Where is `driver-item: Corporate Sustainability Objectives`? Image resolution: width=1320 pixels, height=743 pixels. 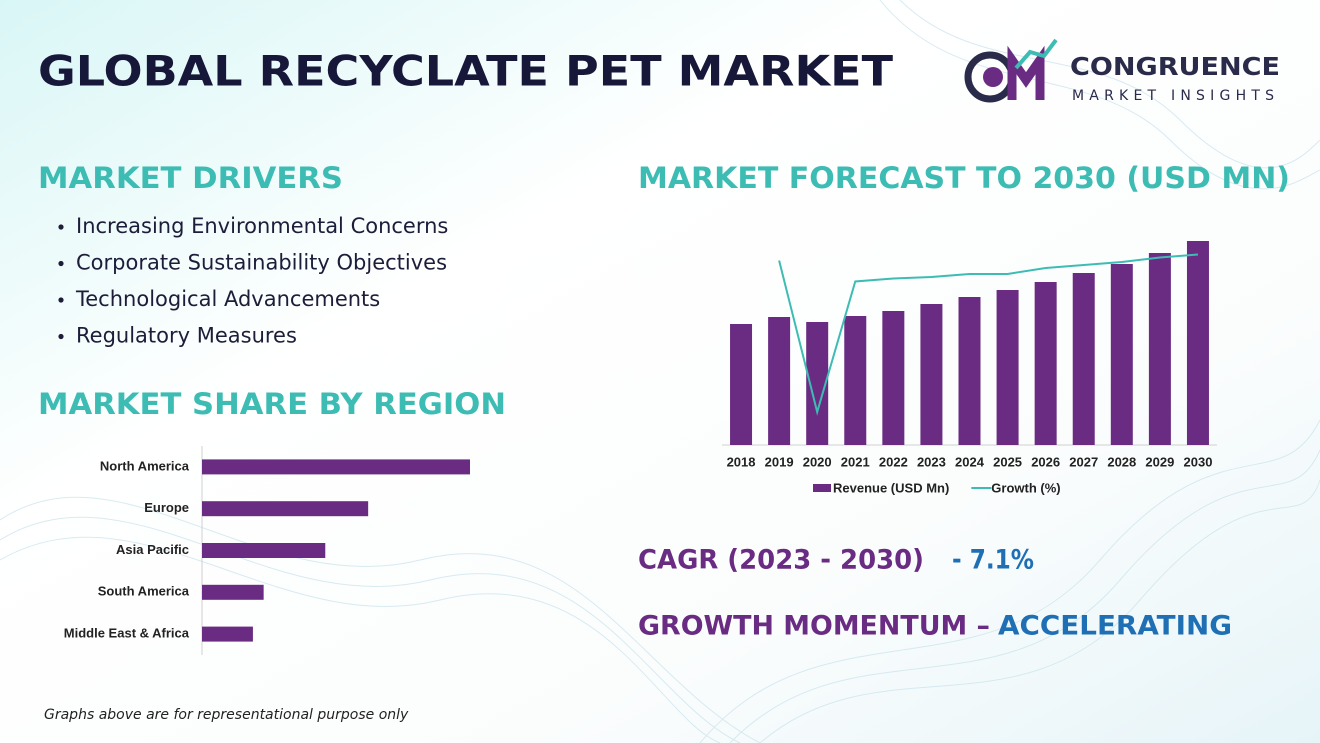 driver-item: Corporate Sustainability Objectives is located at coordinates (261, 263).